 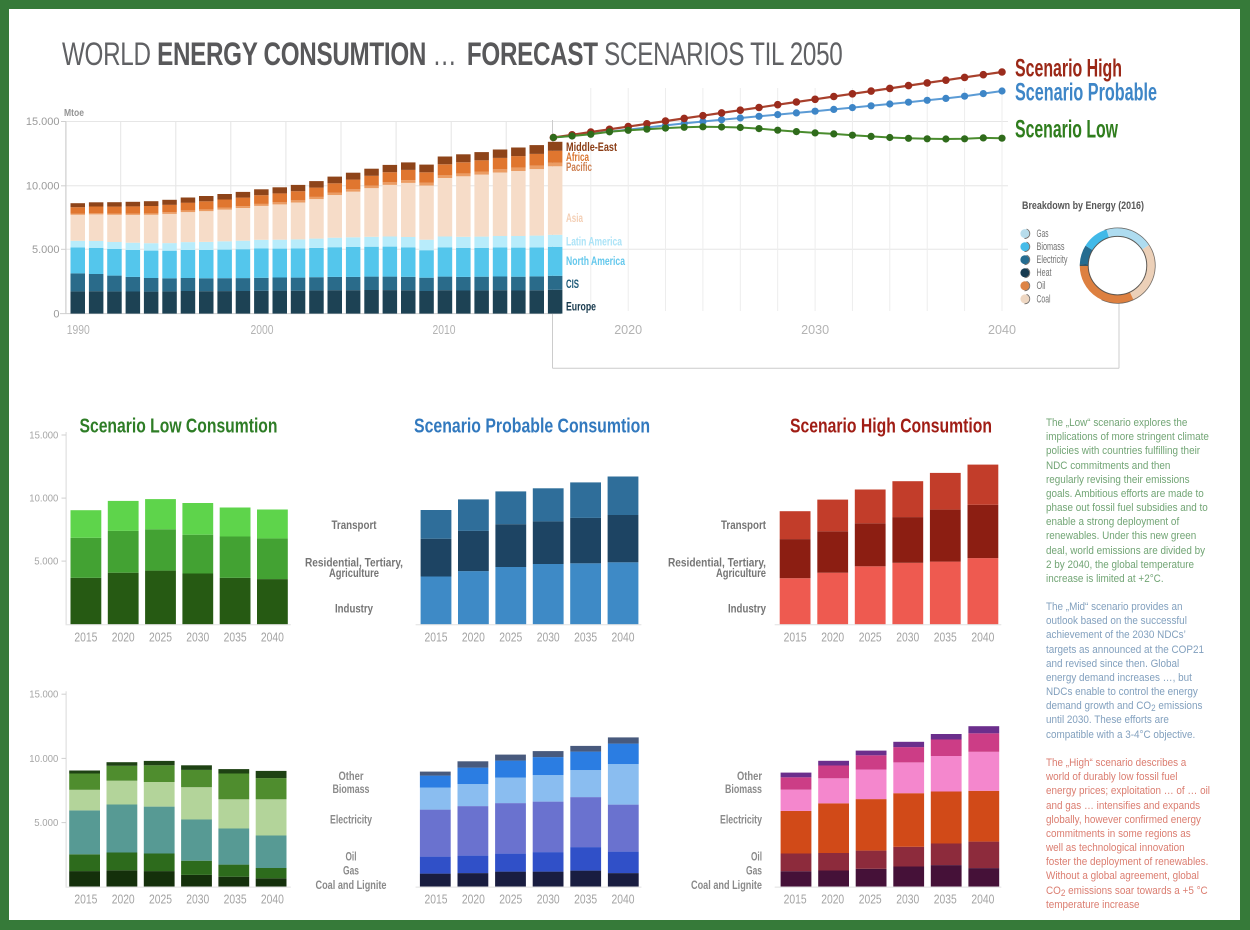 What do you see at coordinates (1066, 130) in the screenshot?
I see `svg-text: Scenario Low` at bounding box center [1066, 130].